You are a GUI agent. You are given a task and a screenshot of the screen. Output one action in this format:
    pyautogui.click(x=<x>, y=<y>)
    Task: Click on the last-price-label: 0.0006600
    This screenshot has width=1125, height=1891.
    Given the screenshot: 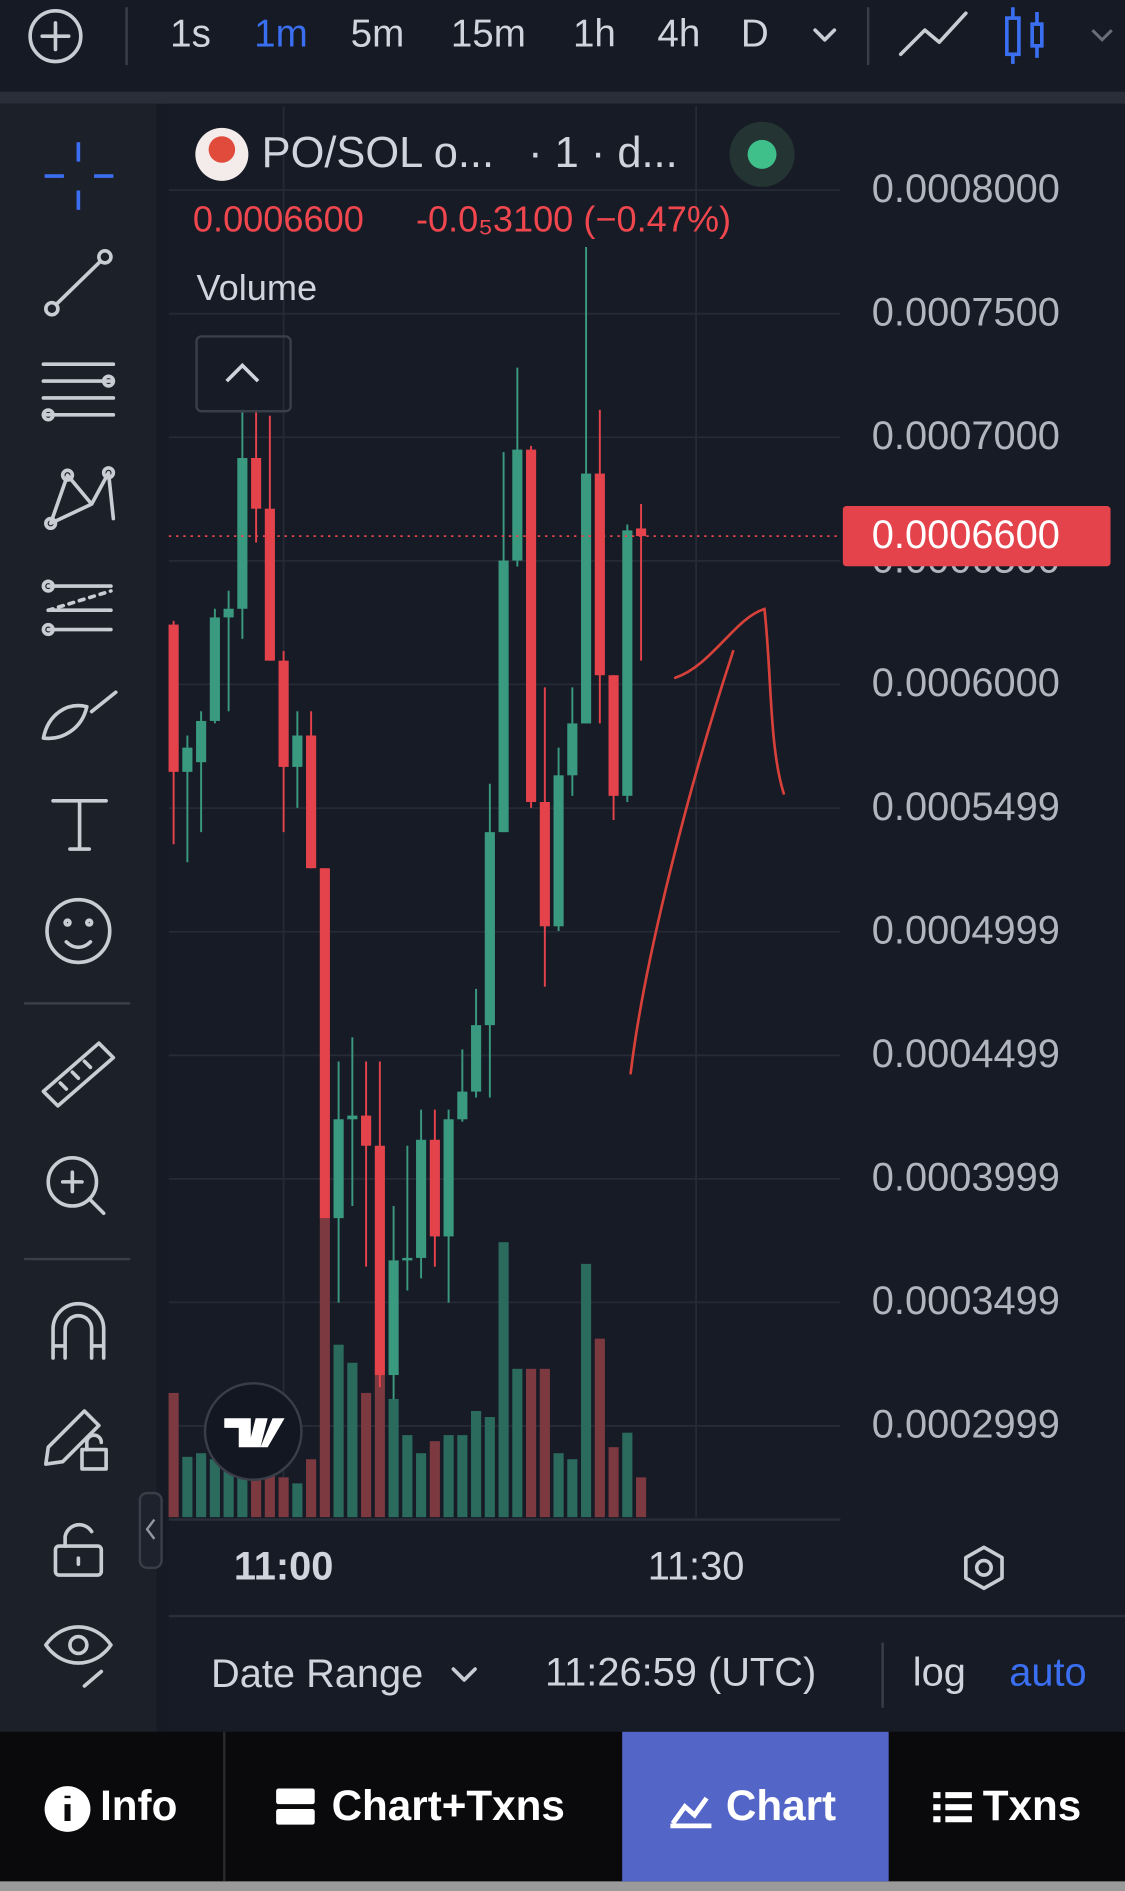 What is the action you would take?
    pyautogui.click(x=966, y=535)
    